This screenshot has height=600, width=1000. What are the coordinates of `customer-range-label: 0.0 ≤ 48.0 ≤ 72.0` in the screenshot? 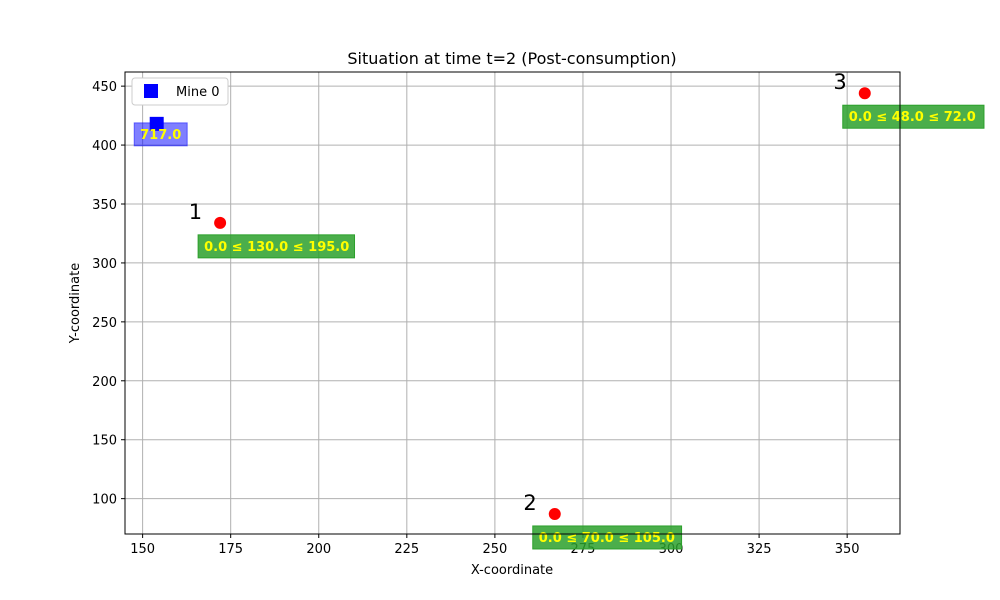 It's located at (912, 117).